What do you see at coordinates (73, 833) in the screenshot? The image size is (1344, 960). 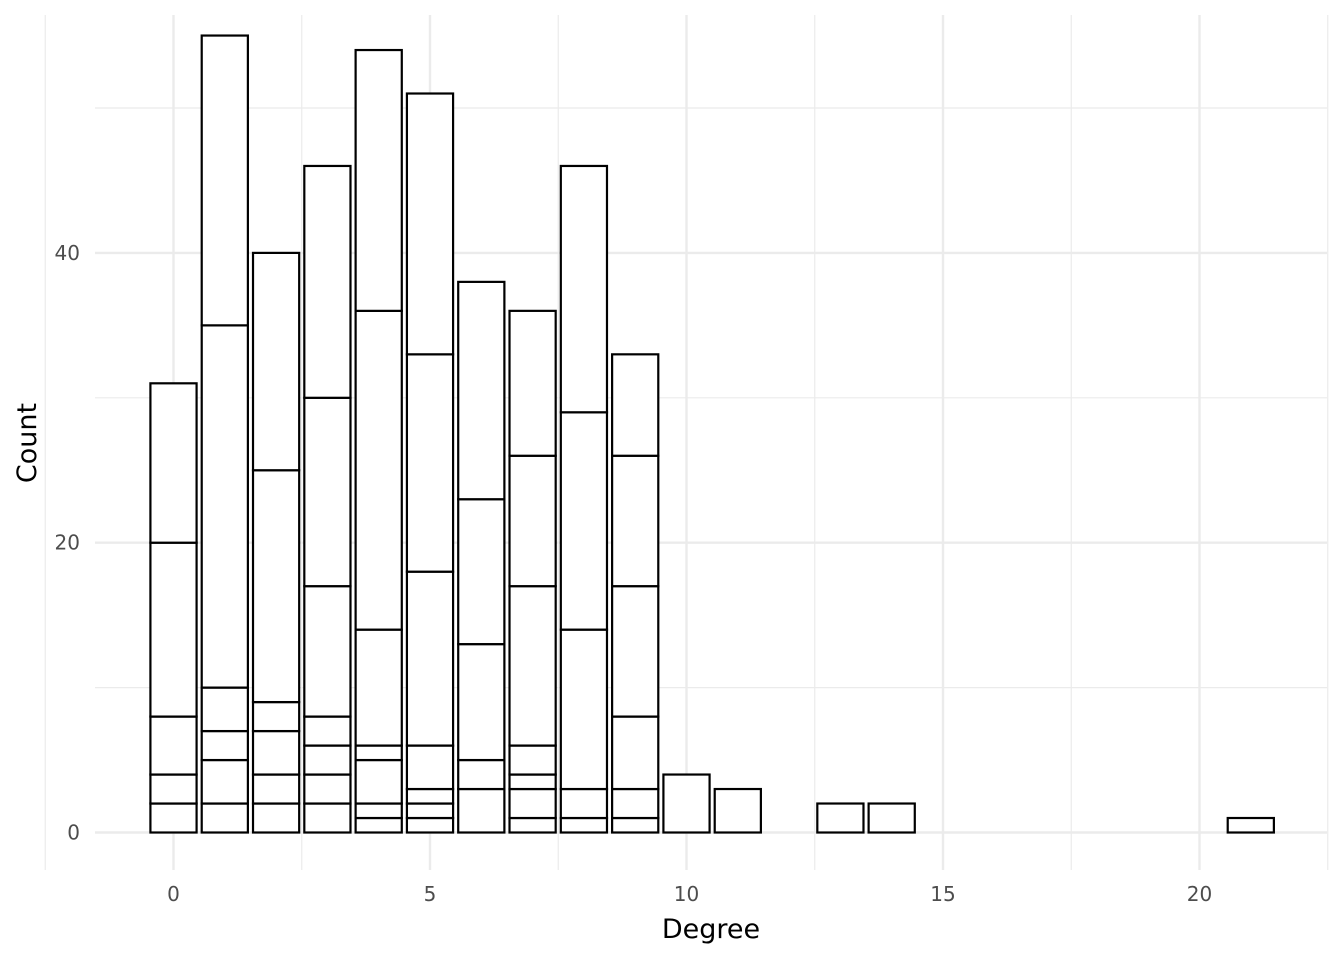 I see `y-tick-label: 0` at bounding box center [73, 833].